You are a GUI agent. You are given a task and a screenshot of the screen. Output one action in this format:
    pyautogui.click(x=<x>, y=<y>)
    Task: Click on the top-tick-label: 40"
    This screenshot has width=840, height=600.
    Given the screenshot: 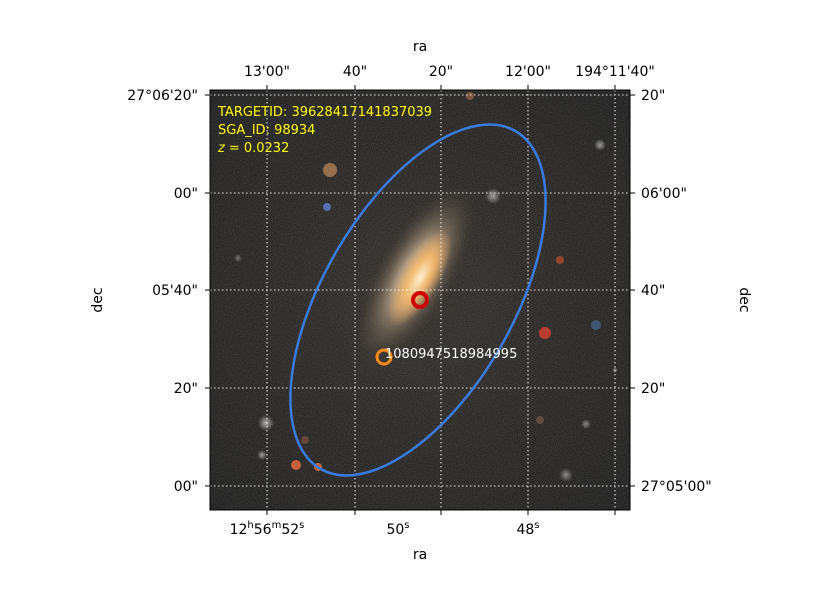 What is the action you would take?
    pyautogui.click(x=355, y=72)
    